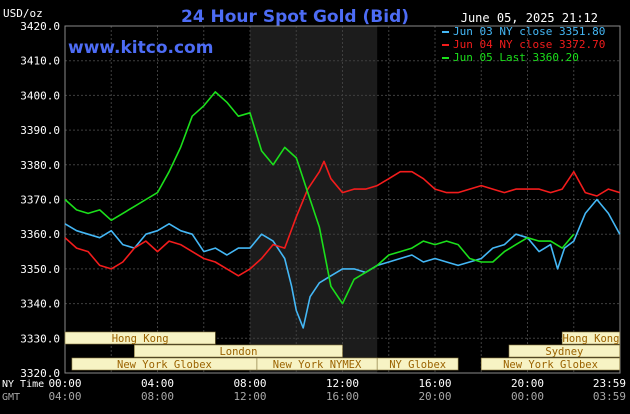 The image size is (630, 414). I want to click on watermark: www.kitco.com, so click(140, 48).